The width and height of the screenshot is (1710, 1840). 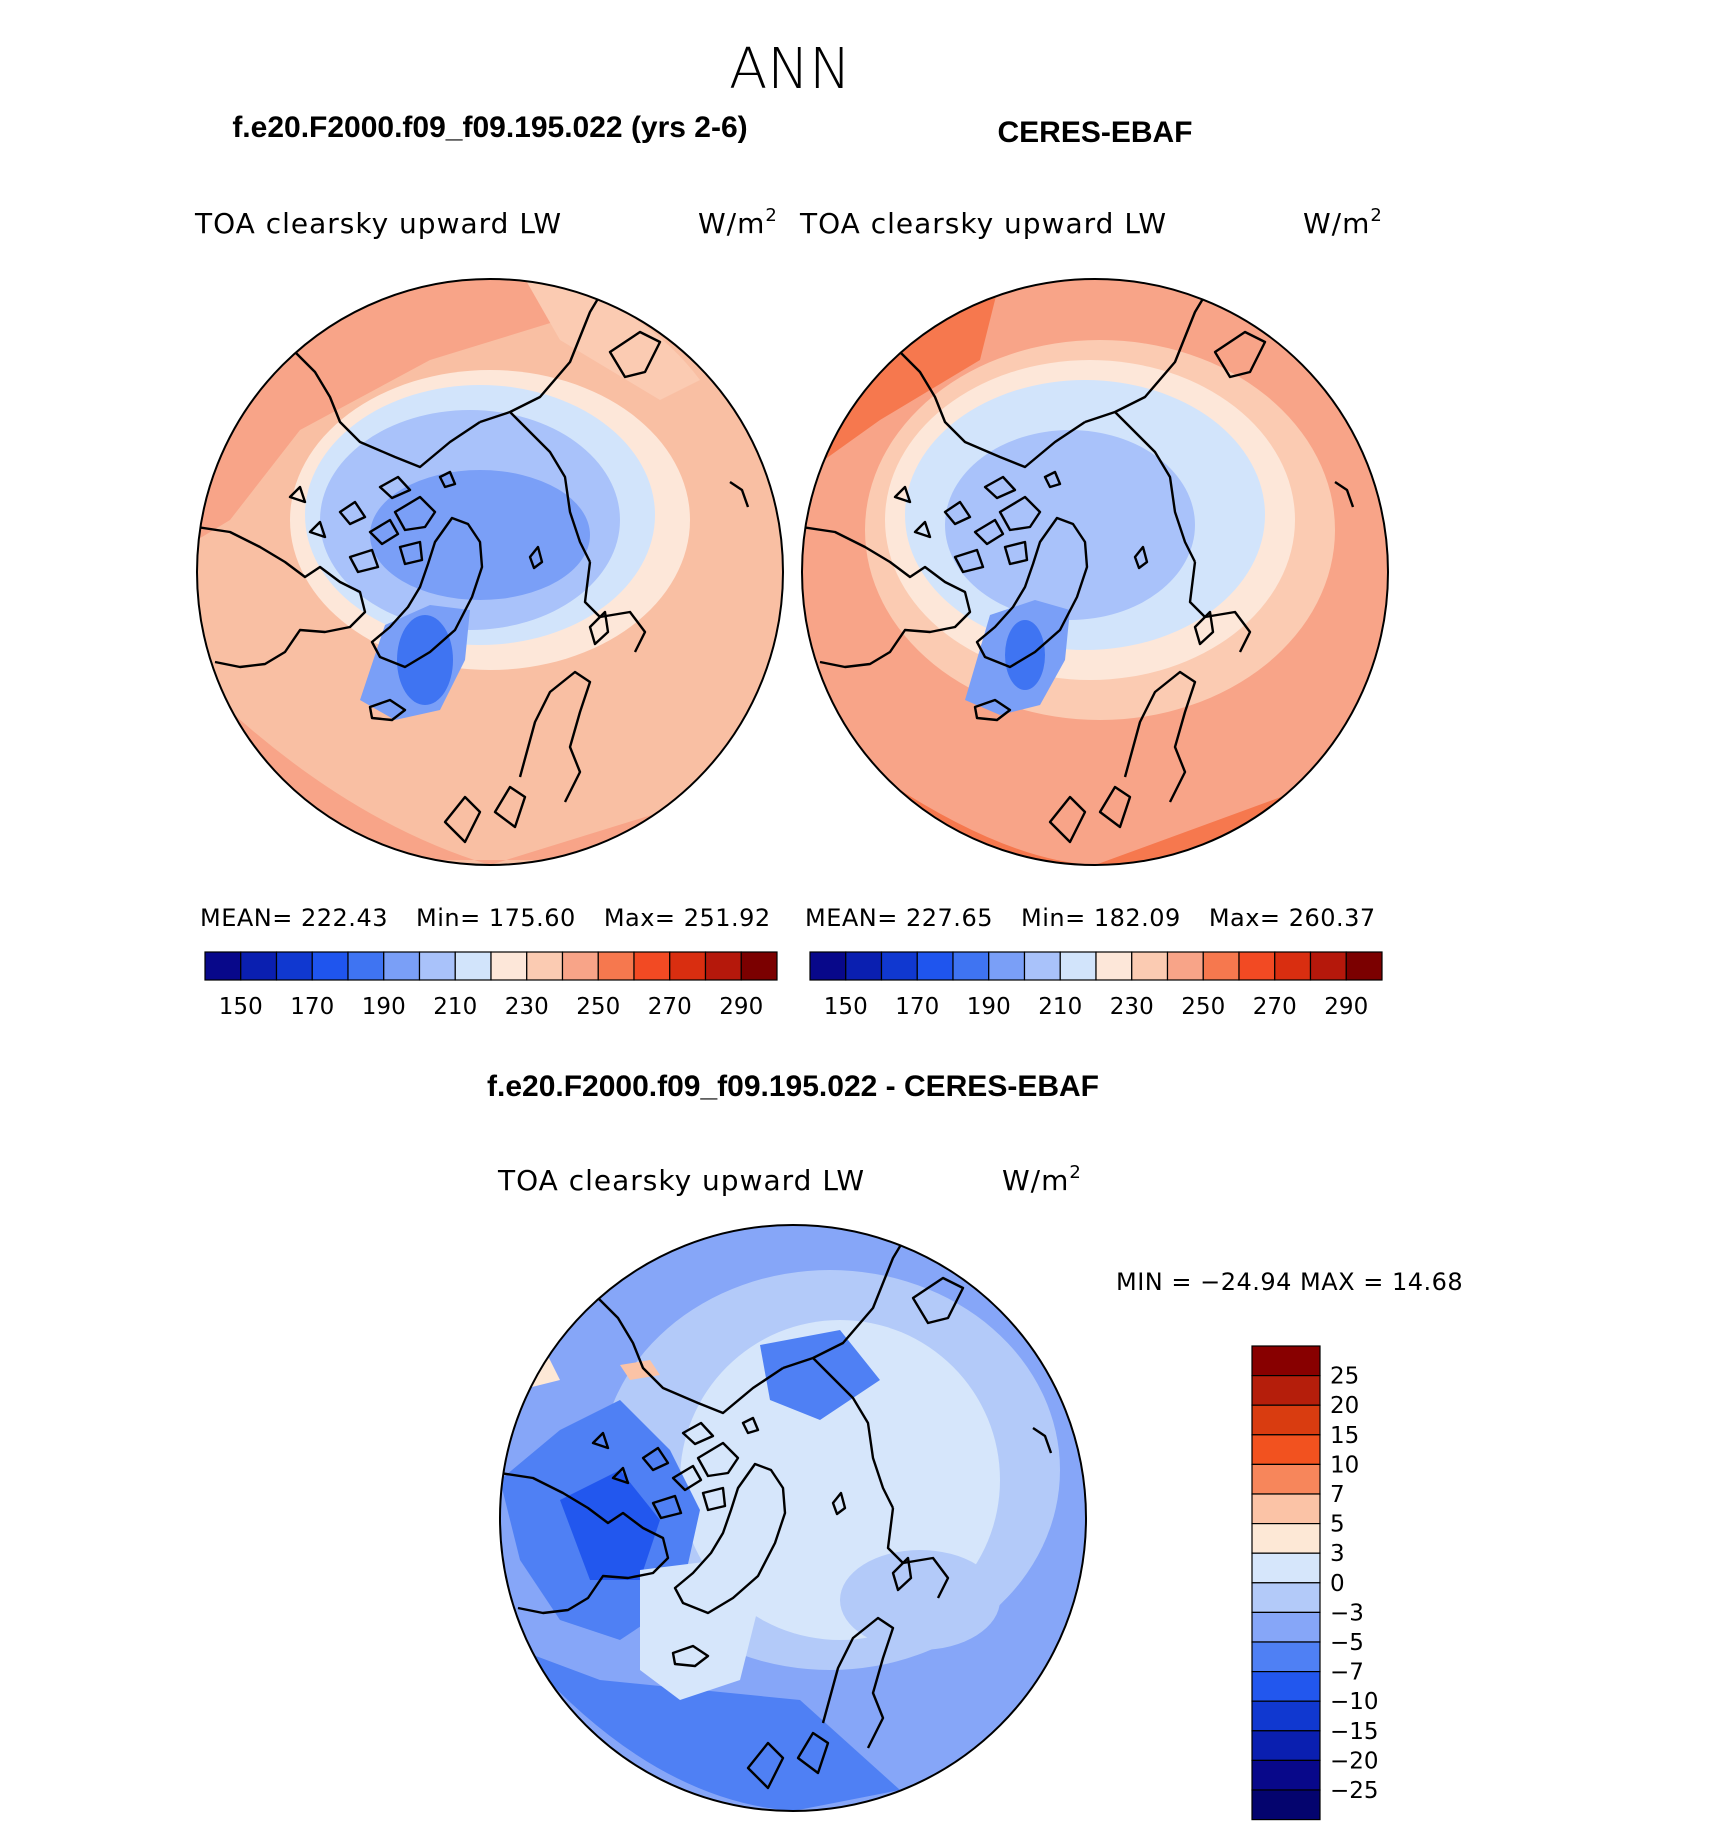 I want to click on panel-obs-colorbar, so click(x=1096, y=966).